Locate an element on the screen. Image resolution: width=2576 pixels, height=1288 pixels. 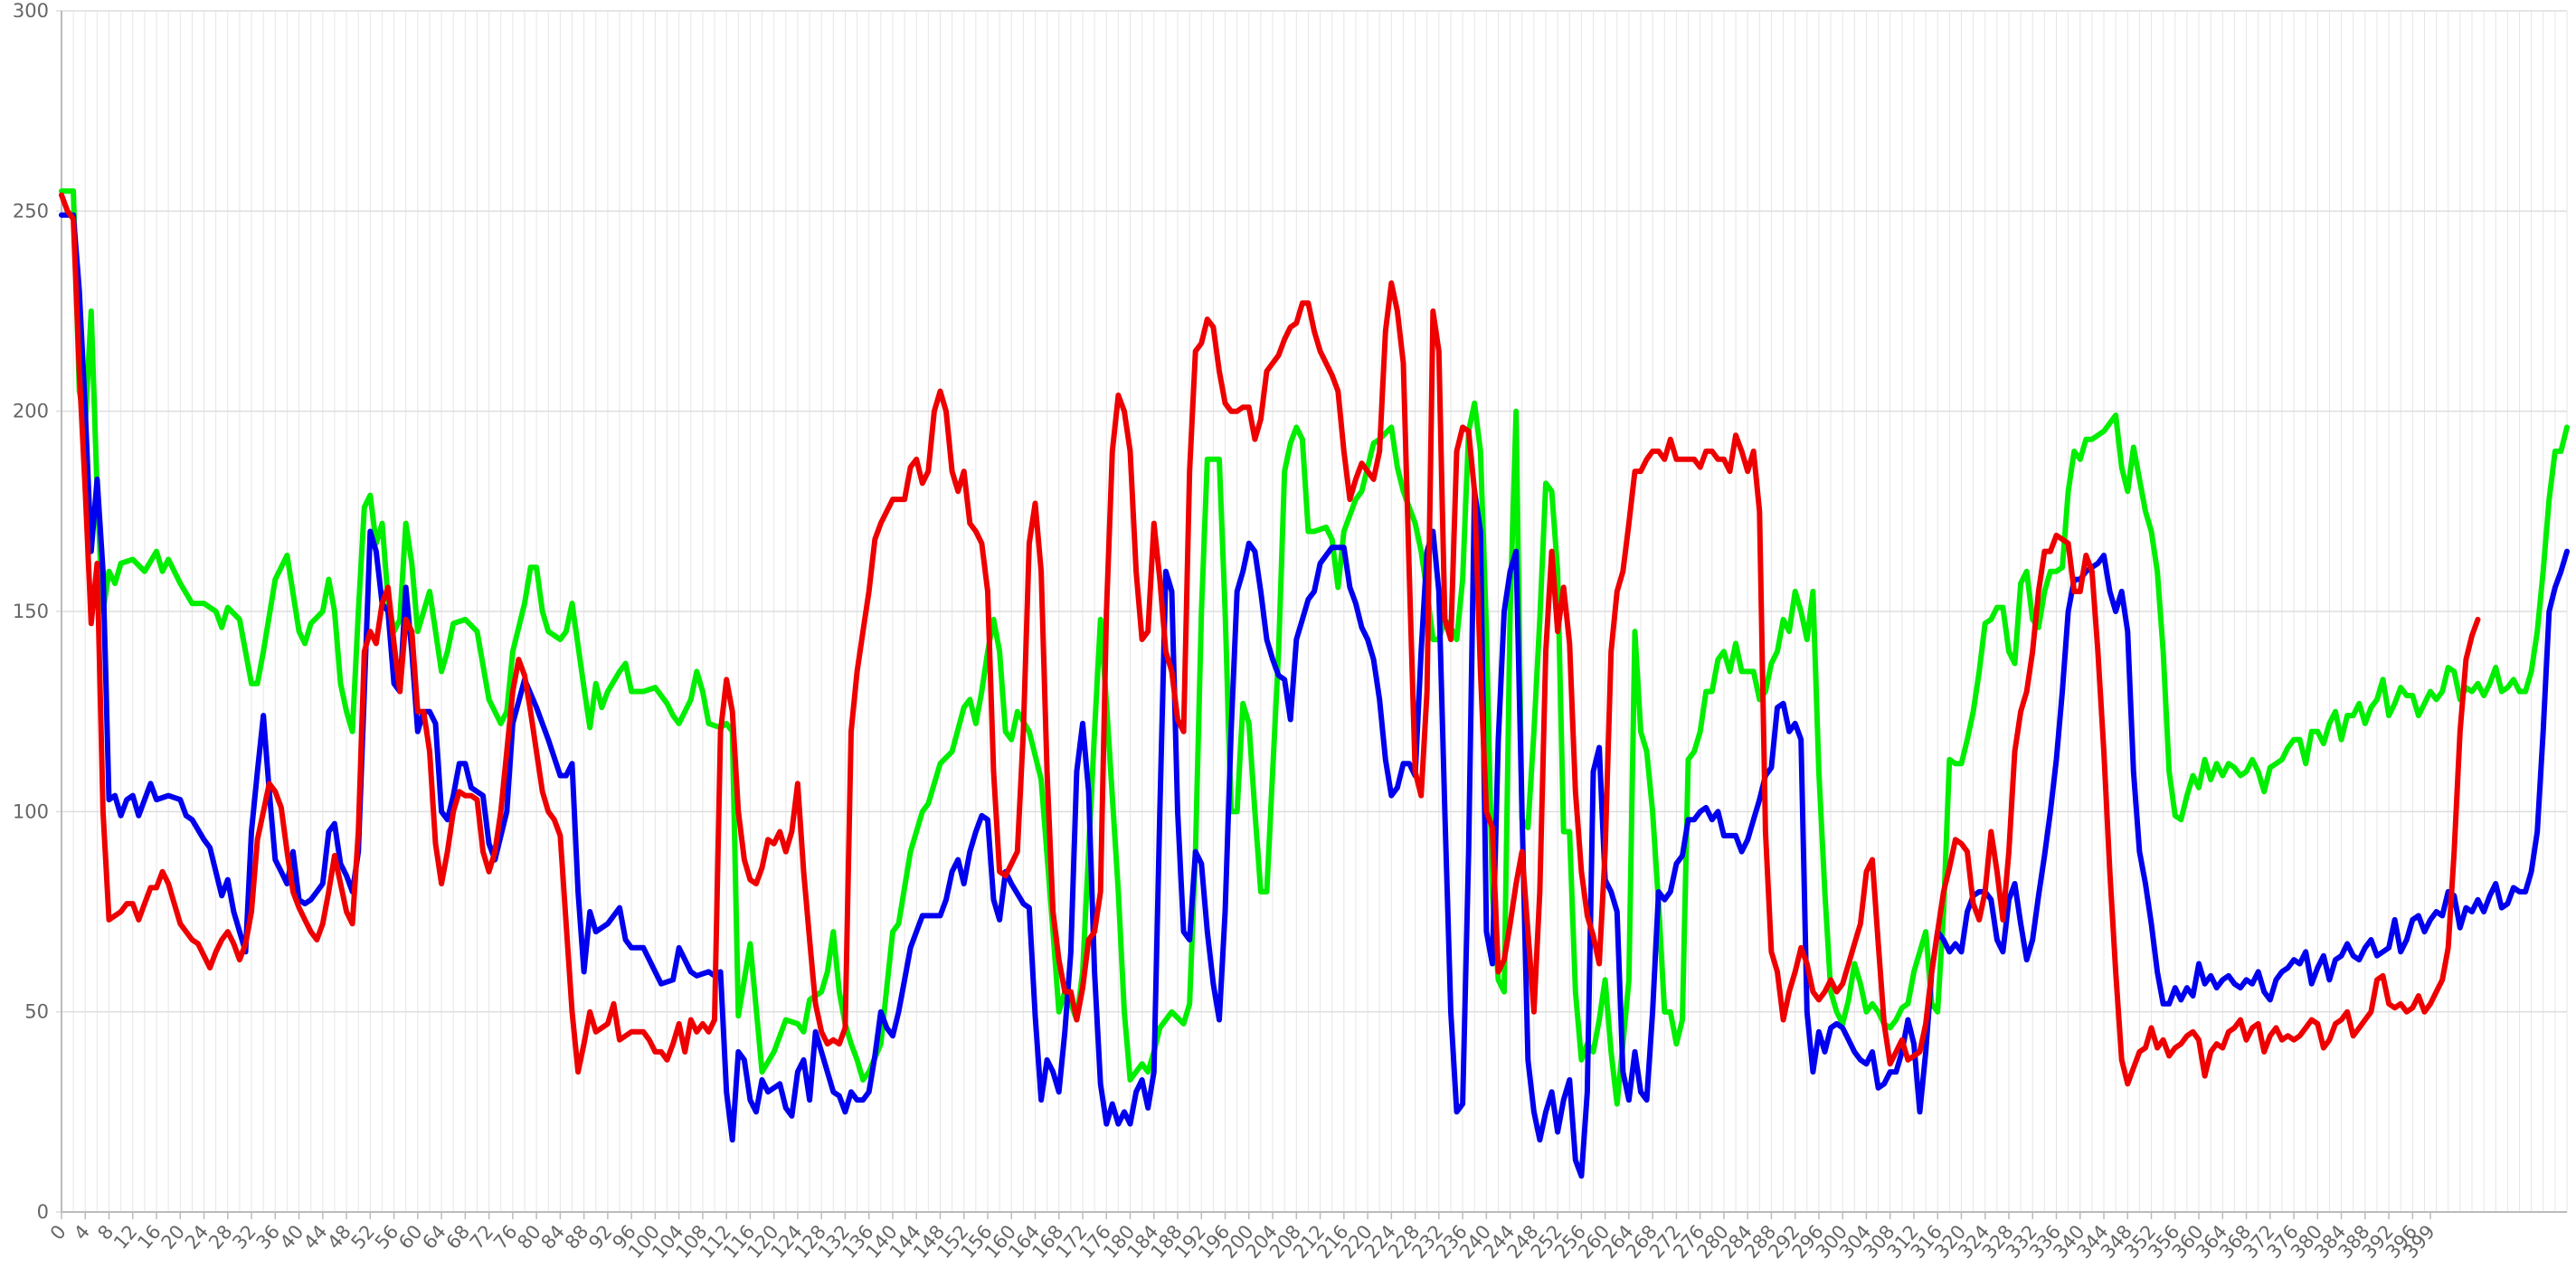
y-tick-label: 0 is located at coordinates (43, 1212).